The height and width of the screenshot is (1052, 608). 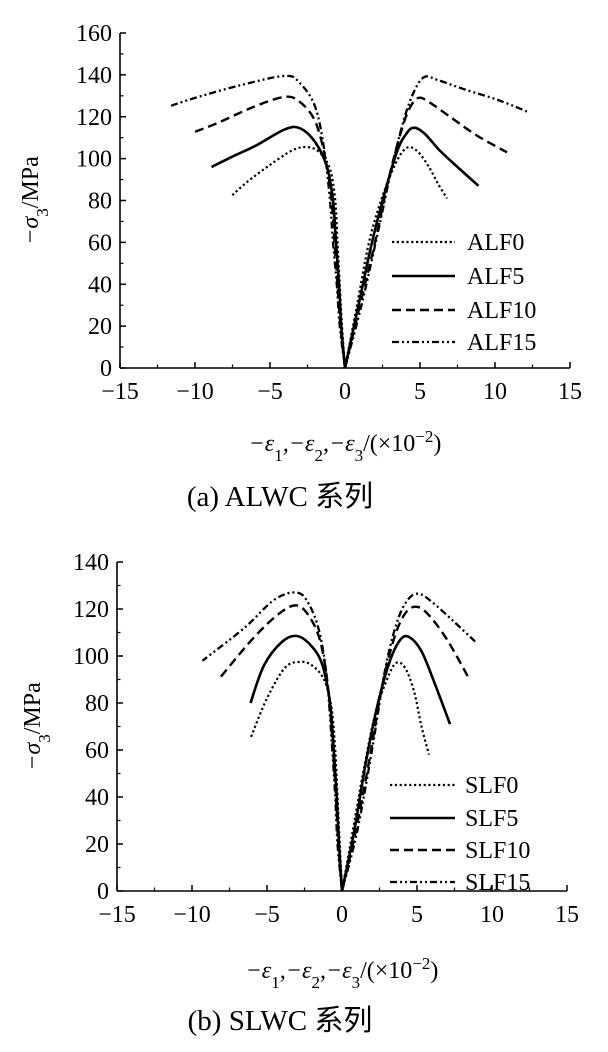 I want to click on series-line-SLF5-lateral, so click(x=296, y=763).